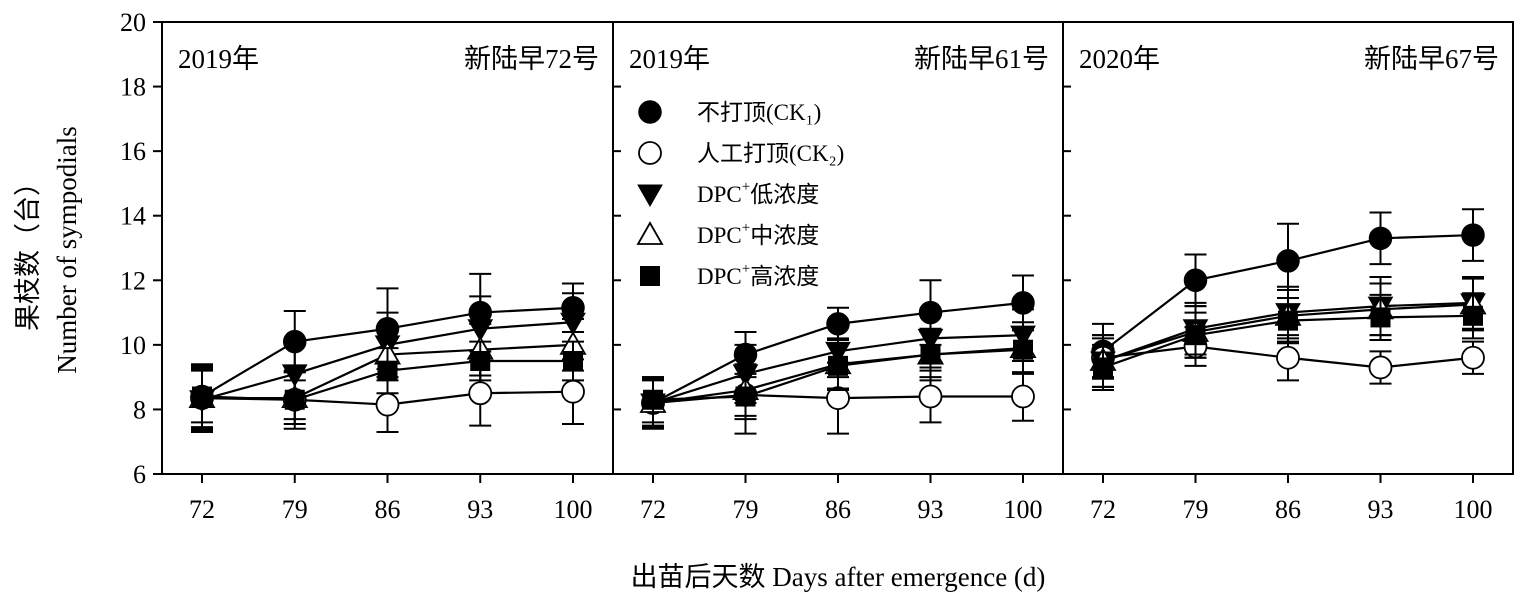 The width and height of the screenshot is (1535, 595). I want to click on legend-label: DPC+高浓度, so click(758, 275).